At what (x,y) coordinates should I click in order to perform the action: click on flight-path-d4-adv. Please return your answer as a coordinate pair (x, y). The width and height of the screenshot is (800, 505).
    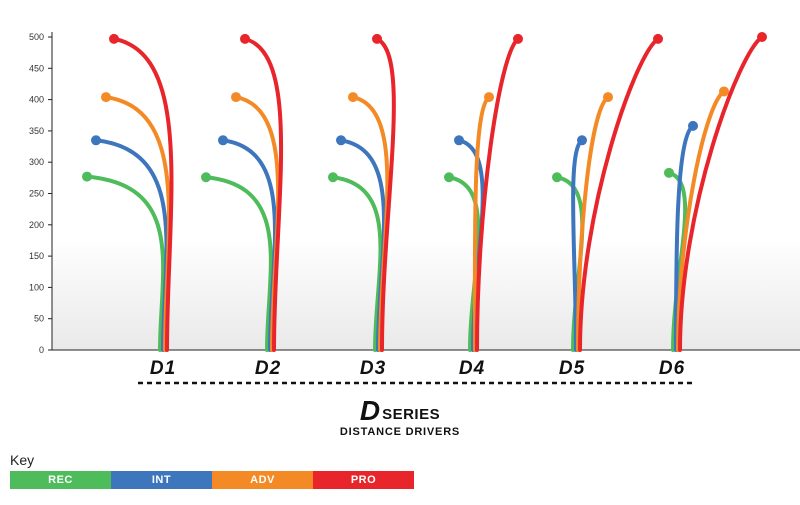
    Looking at the image, I should click on (481, 223).